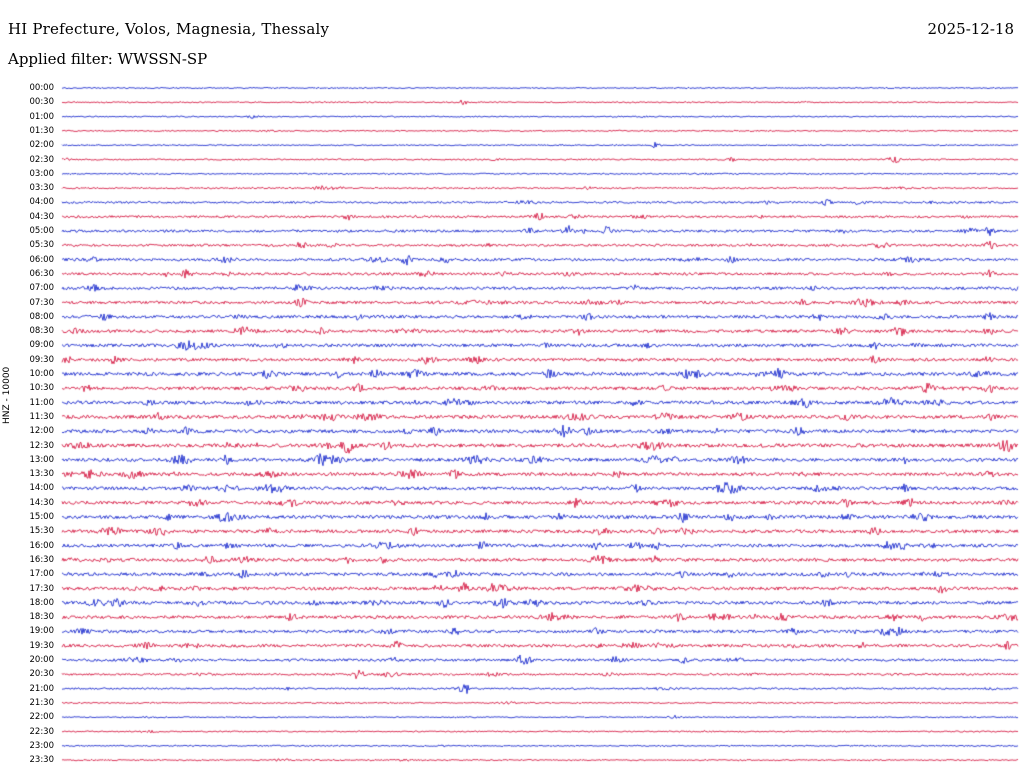 The height and width of the screenshot is (780, 1024). I want to click on time-label: 06:30, so click(42, 273).